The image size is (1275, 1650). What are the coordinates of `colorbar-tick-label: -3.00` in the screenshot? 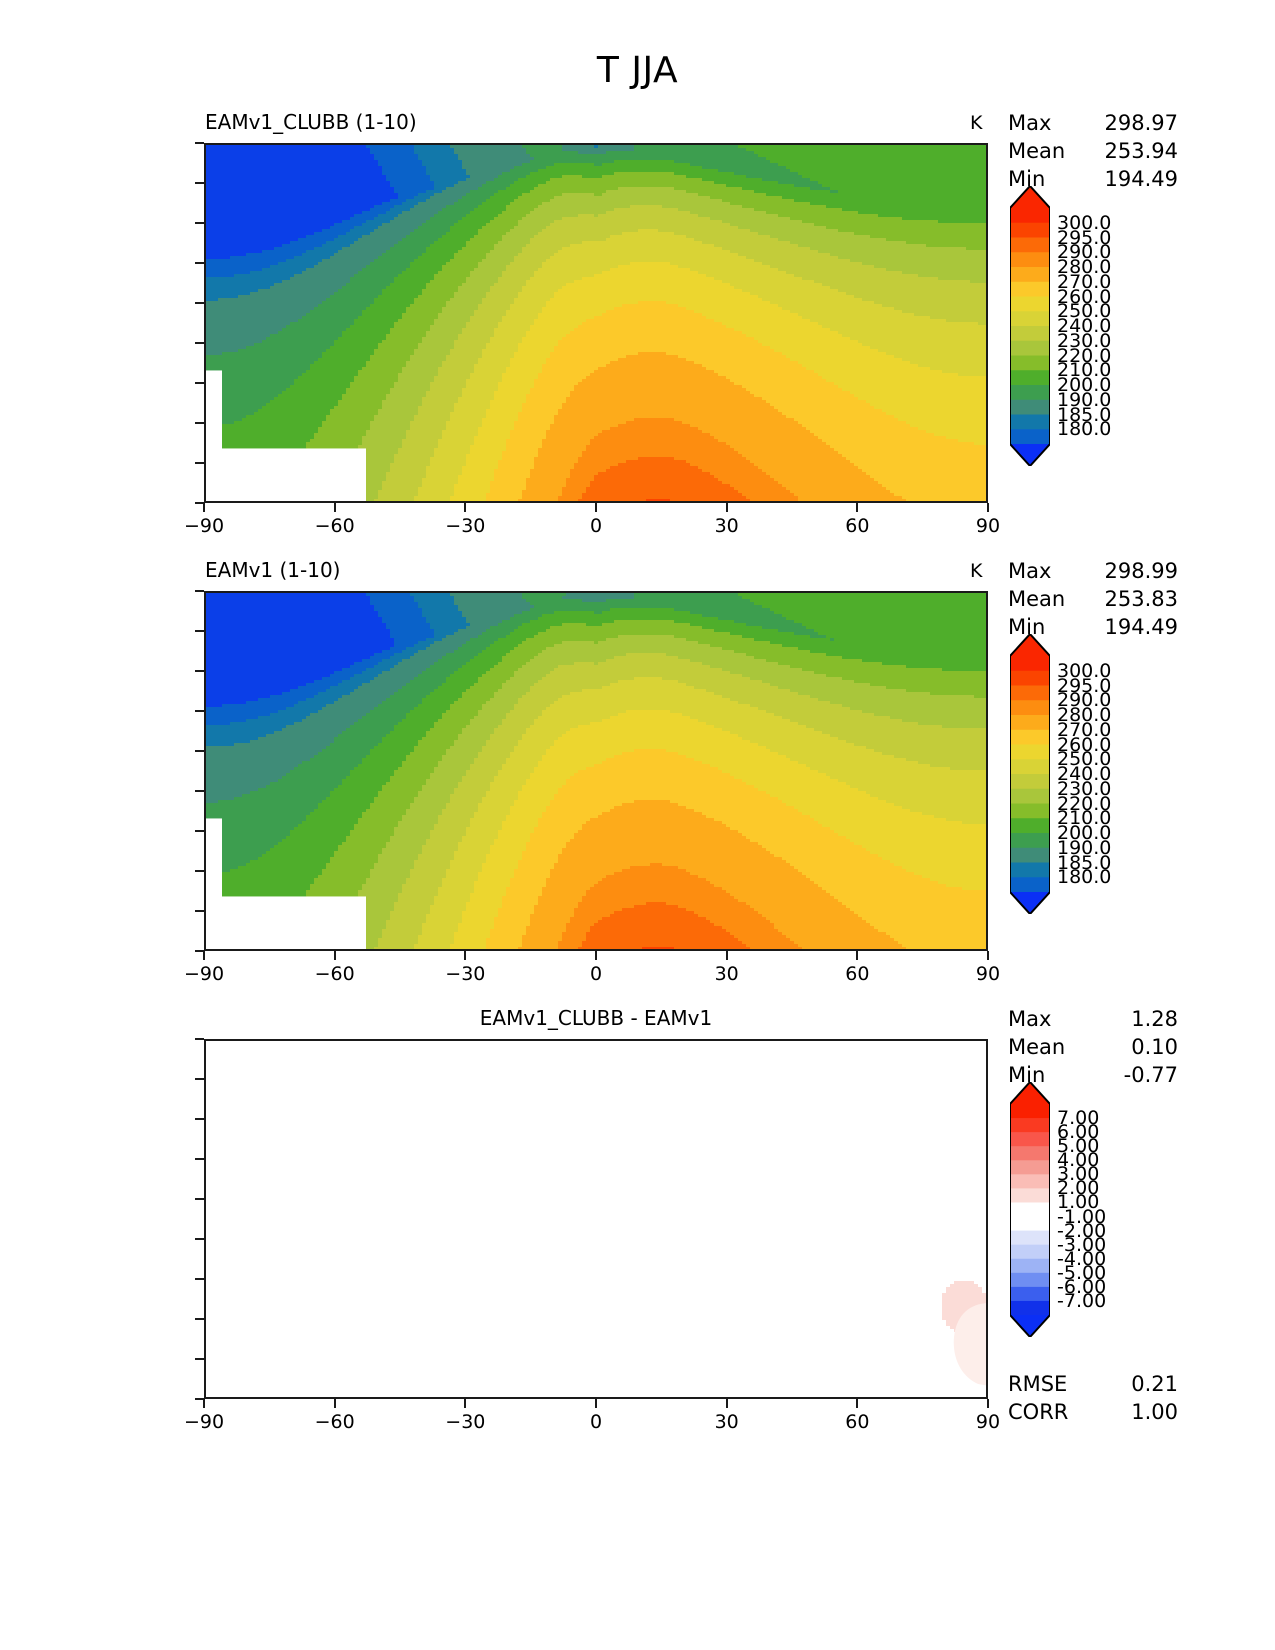 It's located at (1082, 1244).